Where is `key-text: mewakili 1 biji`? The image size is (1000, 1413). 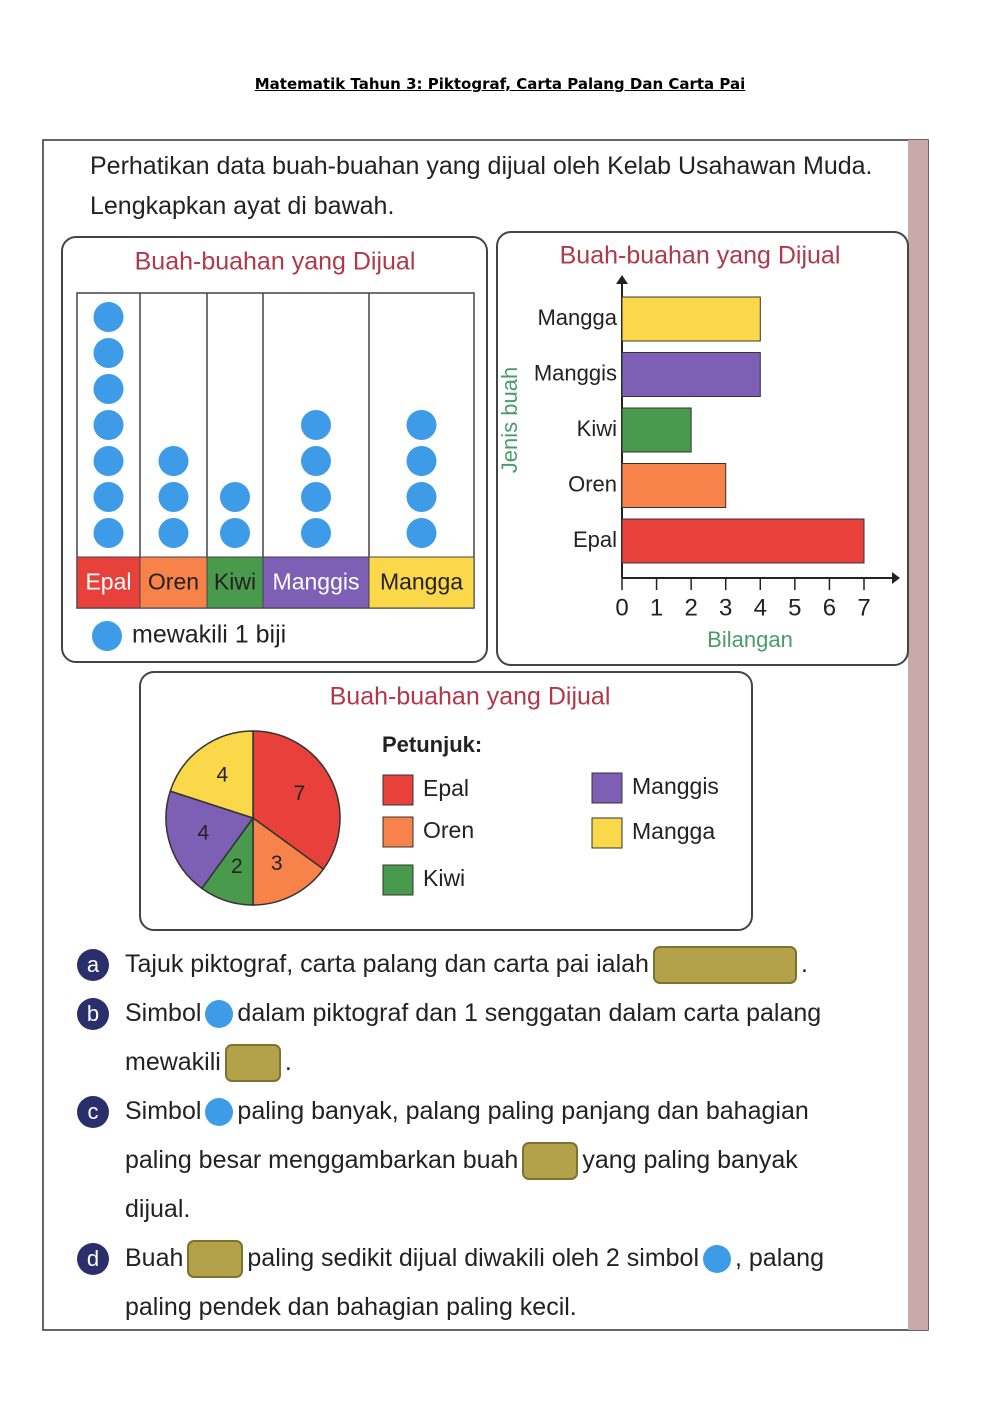
key-text: mewakili 1 biji is located at coordinates (209, 635).